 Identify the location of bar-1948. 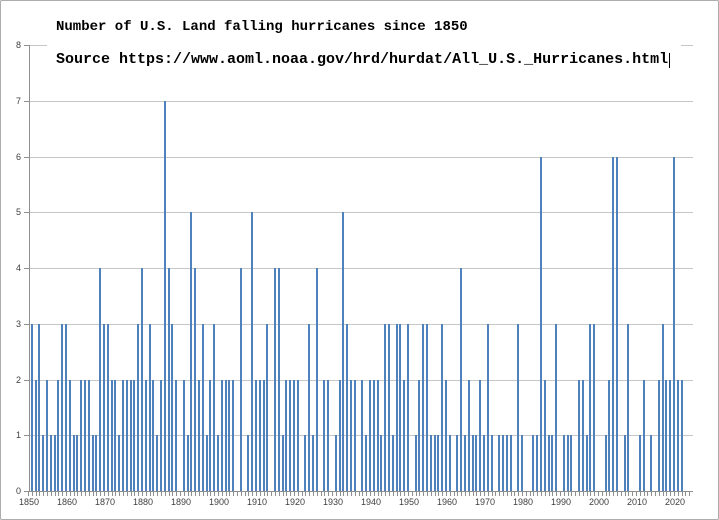
(400, 407).